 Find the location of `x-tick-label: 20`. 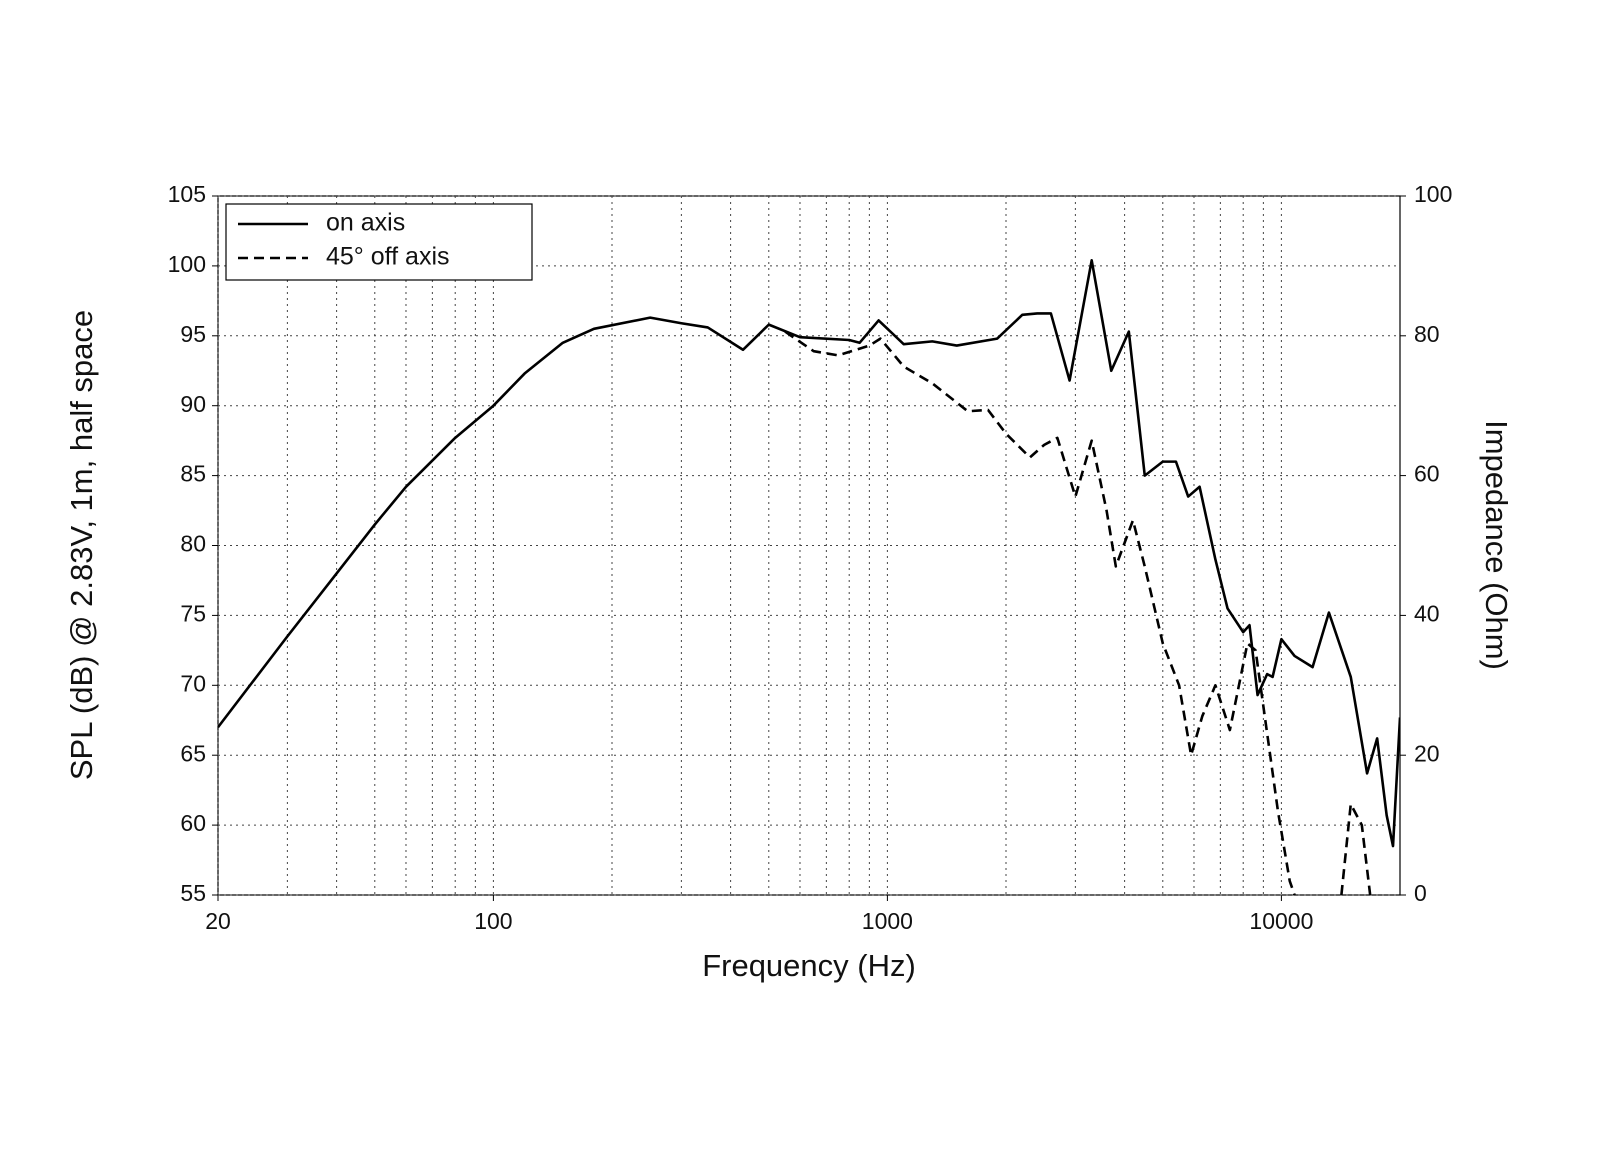

x-tick-label: 20 is located at coordinates (218, 921).